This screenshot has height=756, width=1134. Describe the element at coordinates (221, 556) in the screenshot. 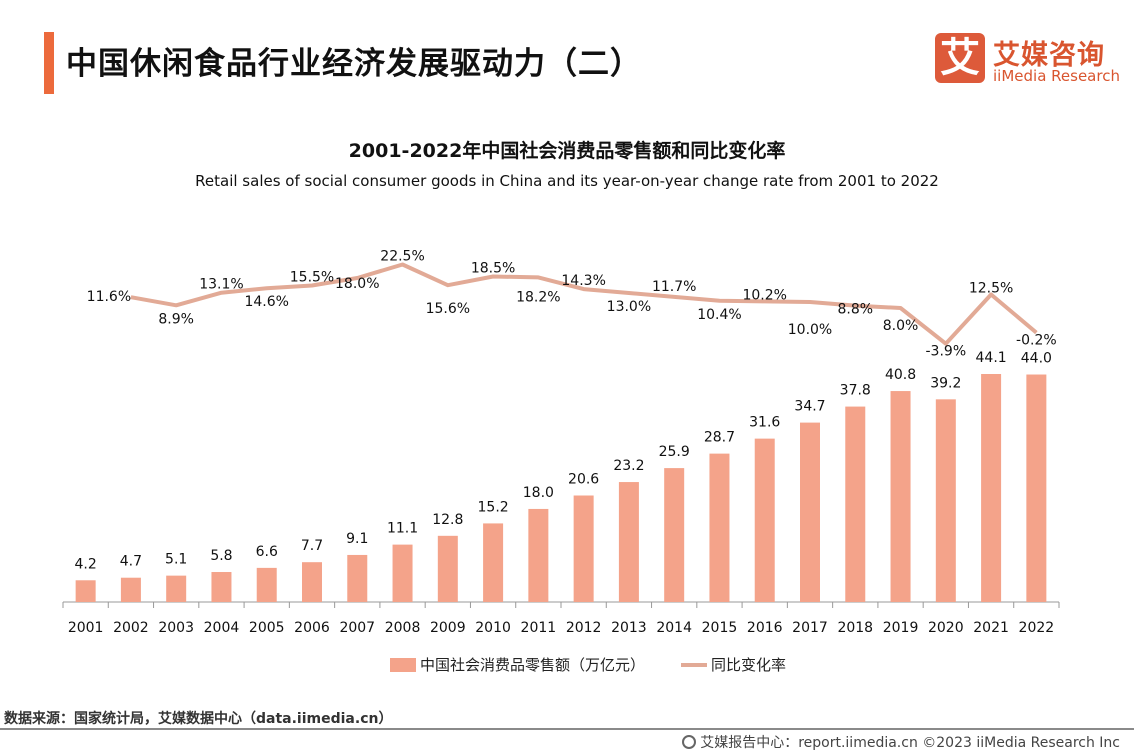

I see `bar-value-label: 5.8` at that location.